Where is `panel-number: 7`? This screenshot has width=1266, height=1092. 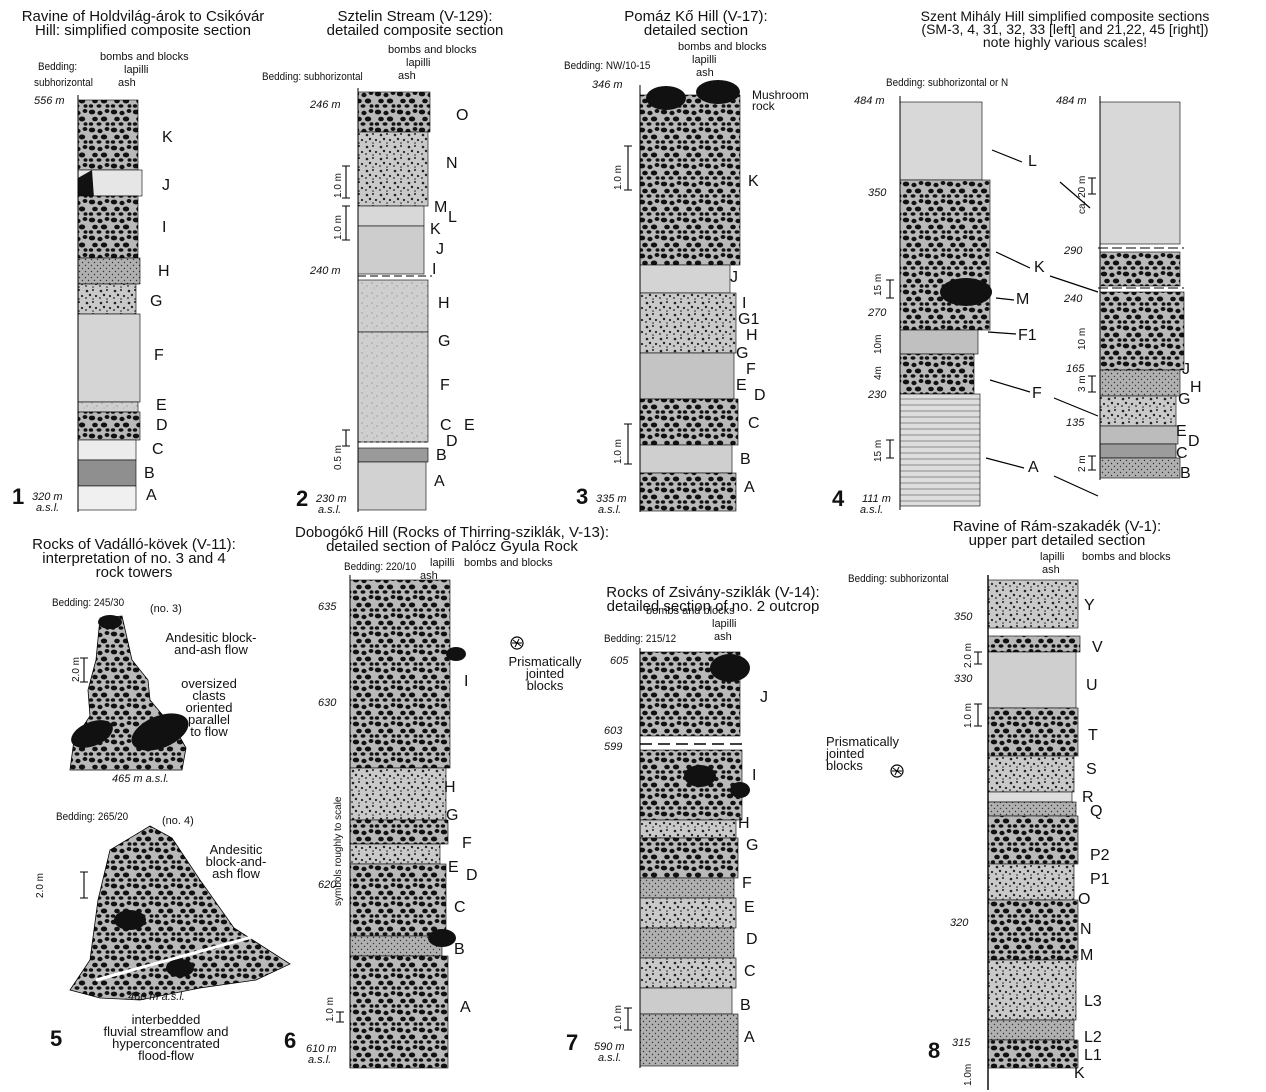
panel-number: 7 is located at coordinates (572, 1042).